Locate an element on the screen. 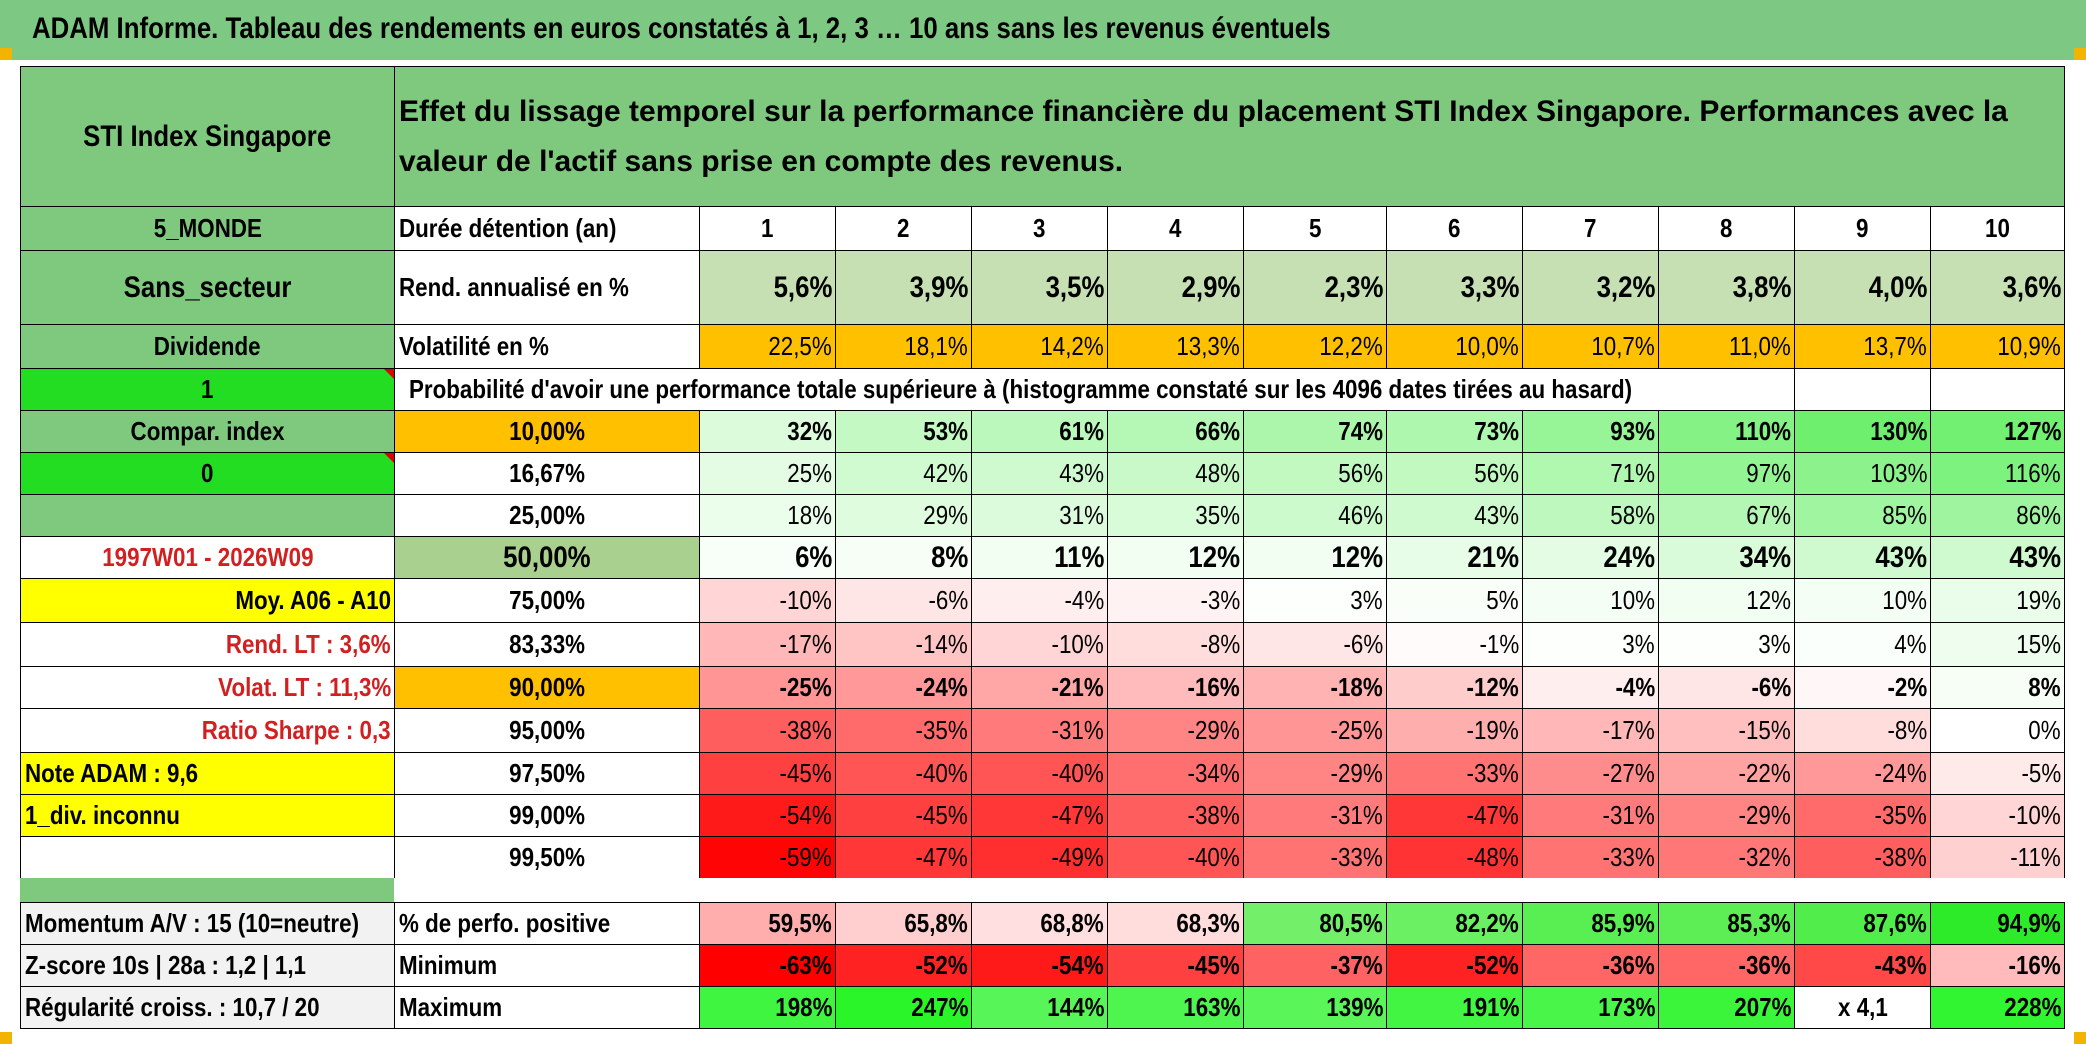 Image resolution: width=2086 pixels, height=1044 pixels. volatility-value: 13,3% is located at coordinates (1175, 346).